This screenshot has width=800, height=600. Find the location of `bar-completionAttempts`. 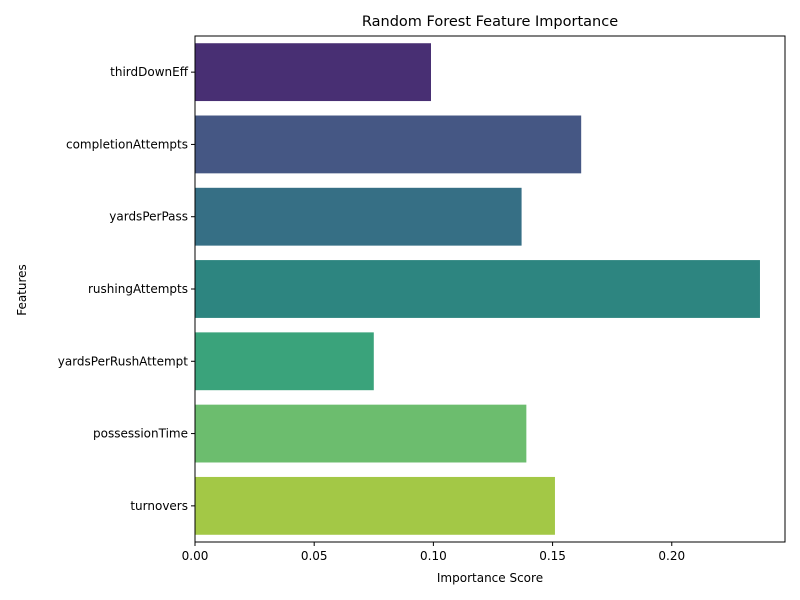

bar-completionAttempts is located at coordinates (388, 144).